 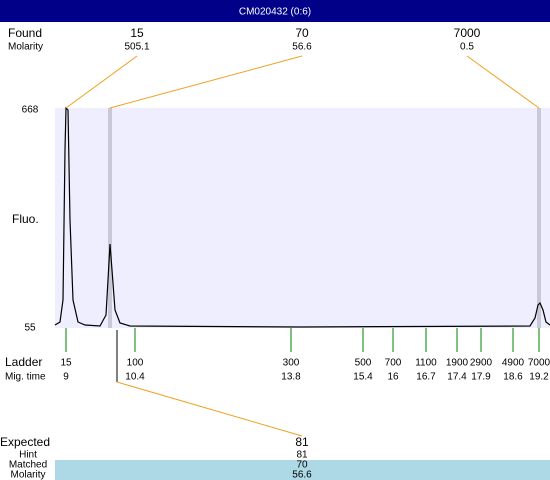 What do you see at coordinates (302, 455) in the screenshot?
I see `hint-value: 81` at bounding box center [302, 455].